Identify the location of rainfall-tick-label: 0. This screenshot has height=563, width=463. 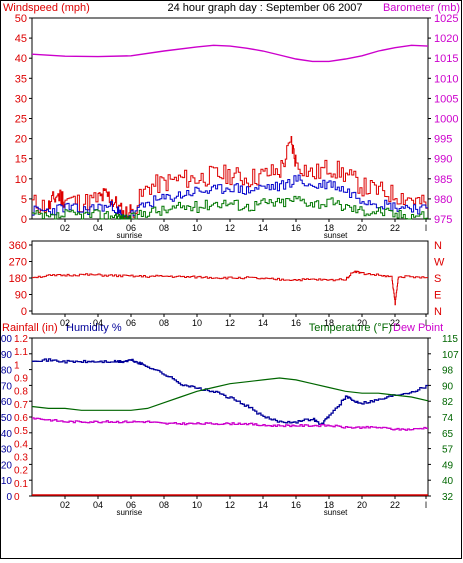
(17, 497).